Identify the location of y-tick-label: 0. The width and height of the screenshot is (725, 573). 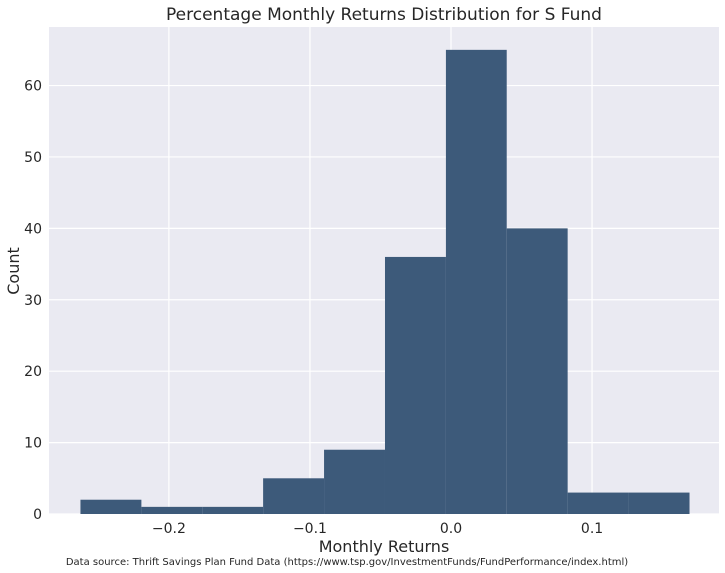
(37, 515).